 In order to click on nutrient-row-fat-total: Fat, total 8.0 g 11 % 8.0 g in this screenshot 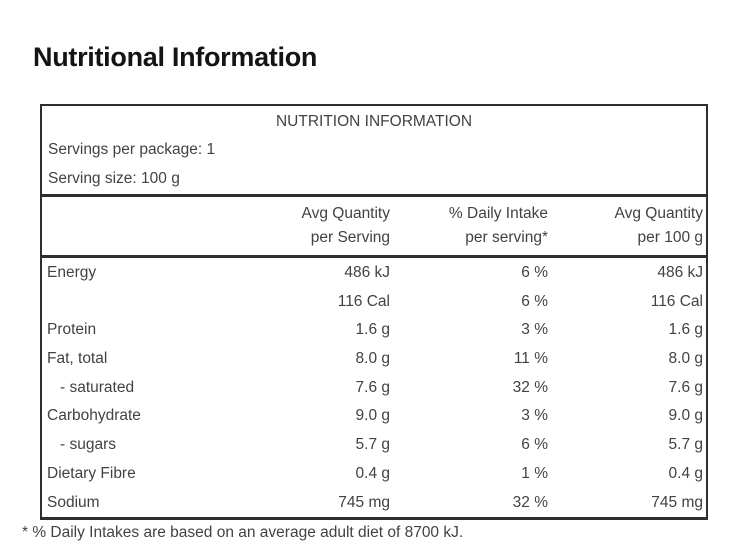, I will do `click(374, 359)`.